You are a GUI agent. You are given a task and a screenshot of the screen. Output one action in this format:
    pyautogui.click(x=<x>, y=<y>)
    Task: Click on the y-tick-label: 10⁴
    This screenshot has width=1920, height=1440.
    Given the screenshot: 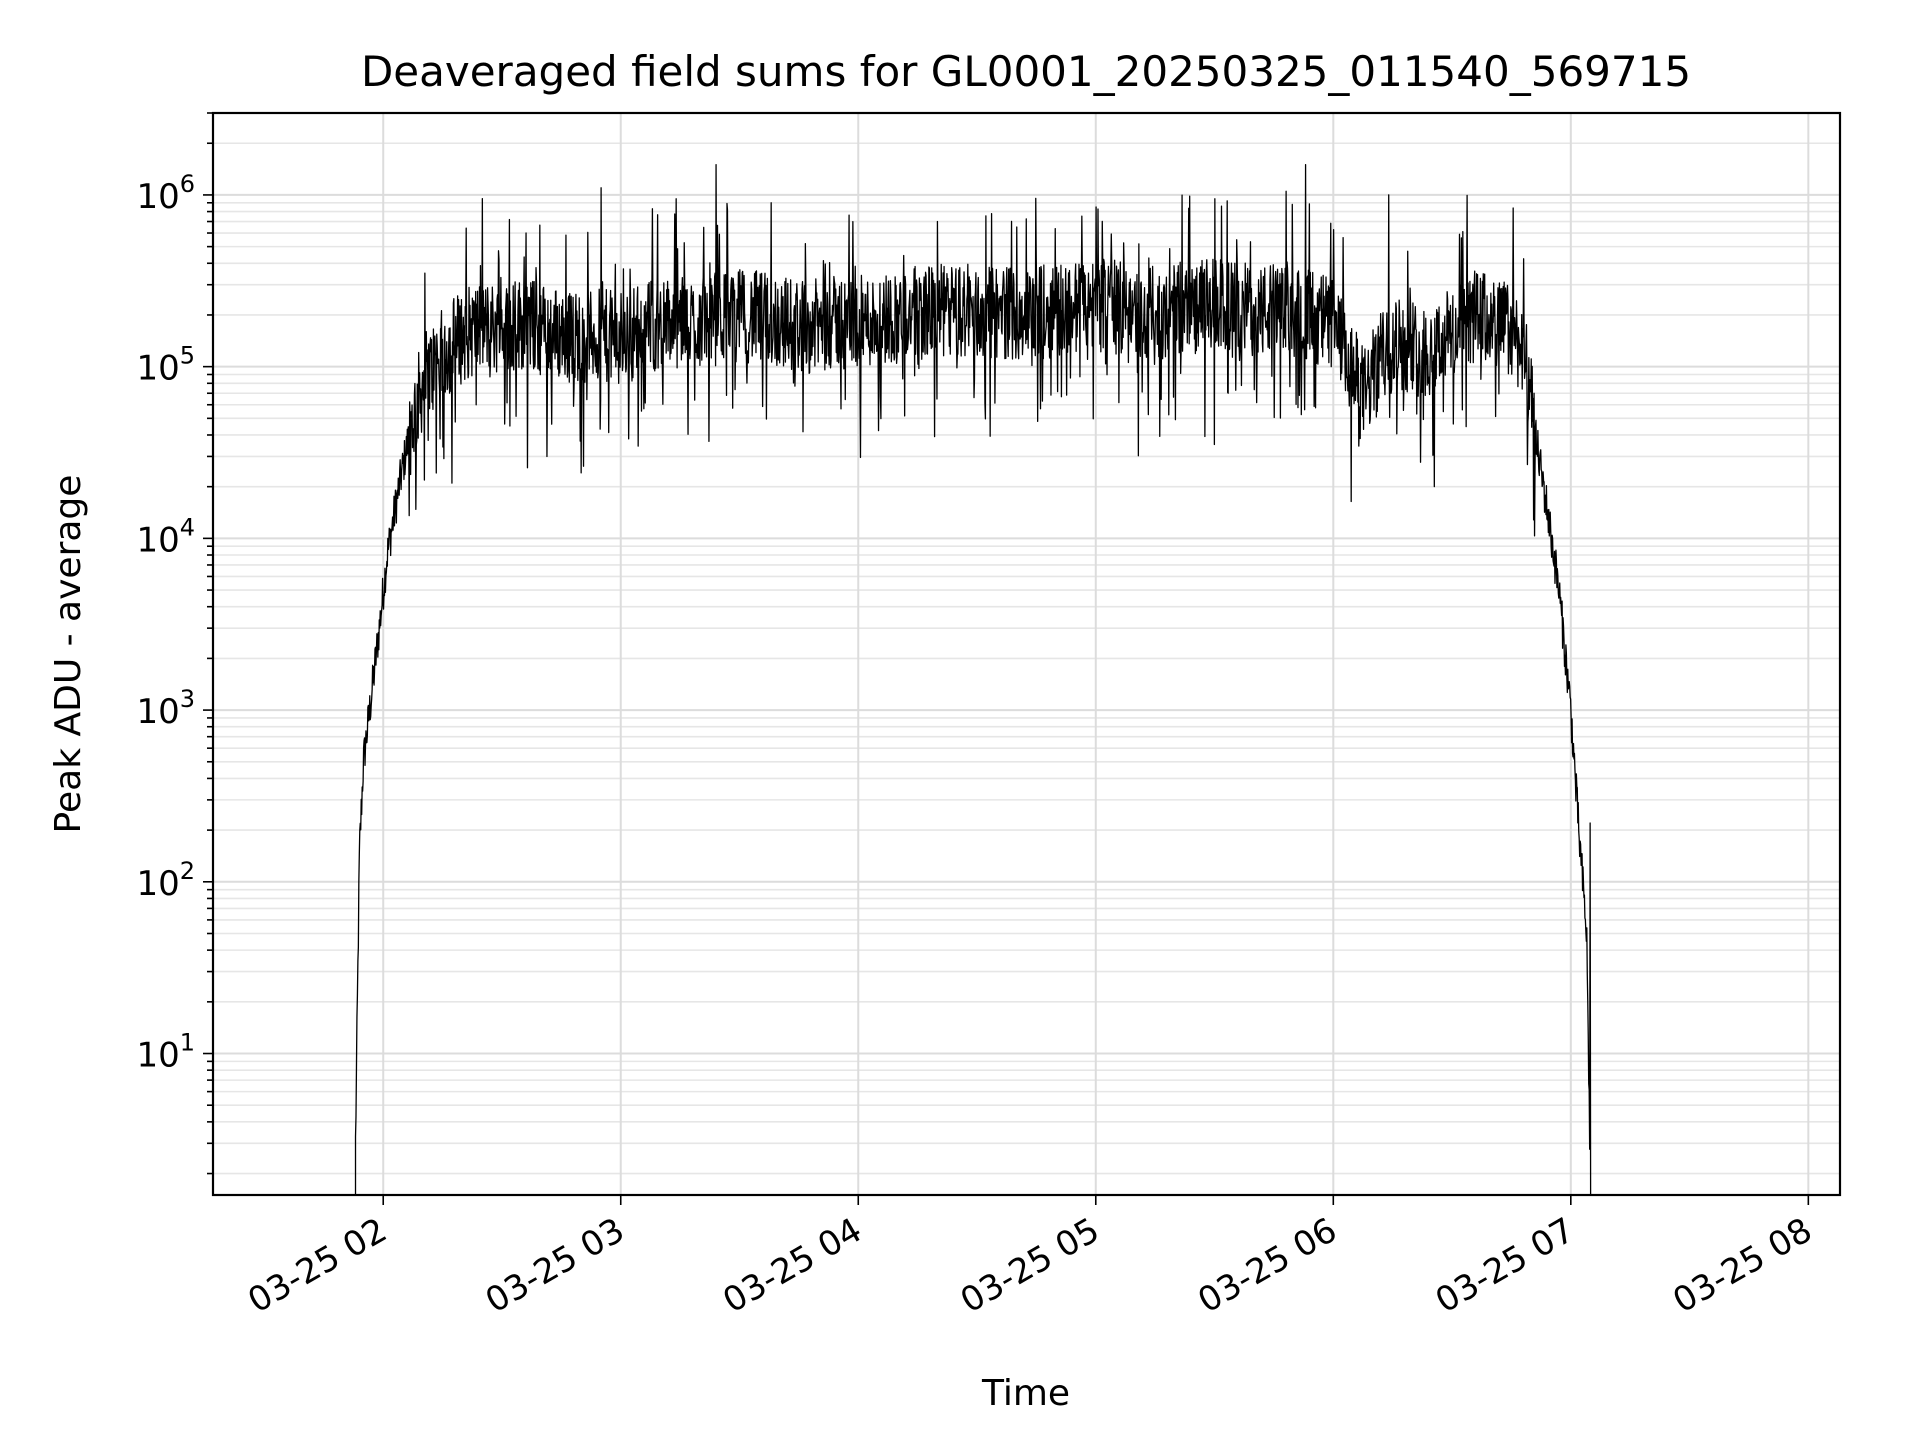 What is the action you would take?
    pyautogui.click(x=165, y=536)
    